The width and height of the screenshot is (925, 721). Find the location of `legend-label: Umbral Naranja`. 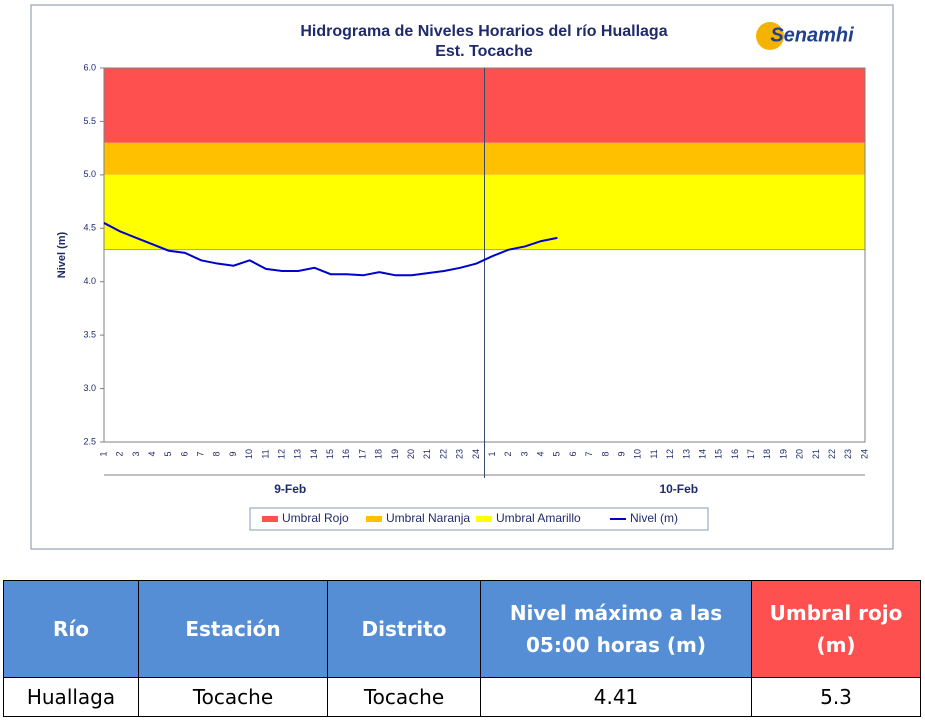

legend-label: Umbral Naranja is located at coordinates (428, 518).